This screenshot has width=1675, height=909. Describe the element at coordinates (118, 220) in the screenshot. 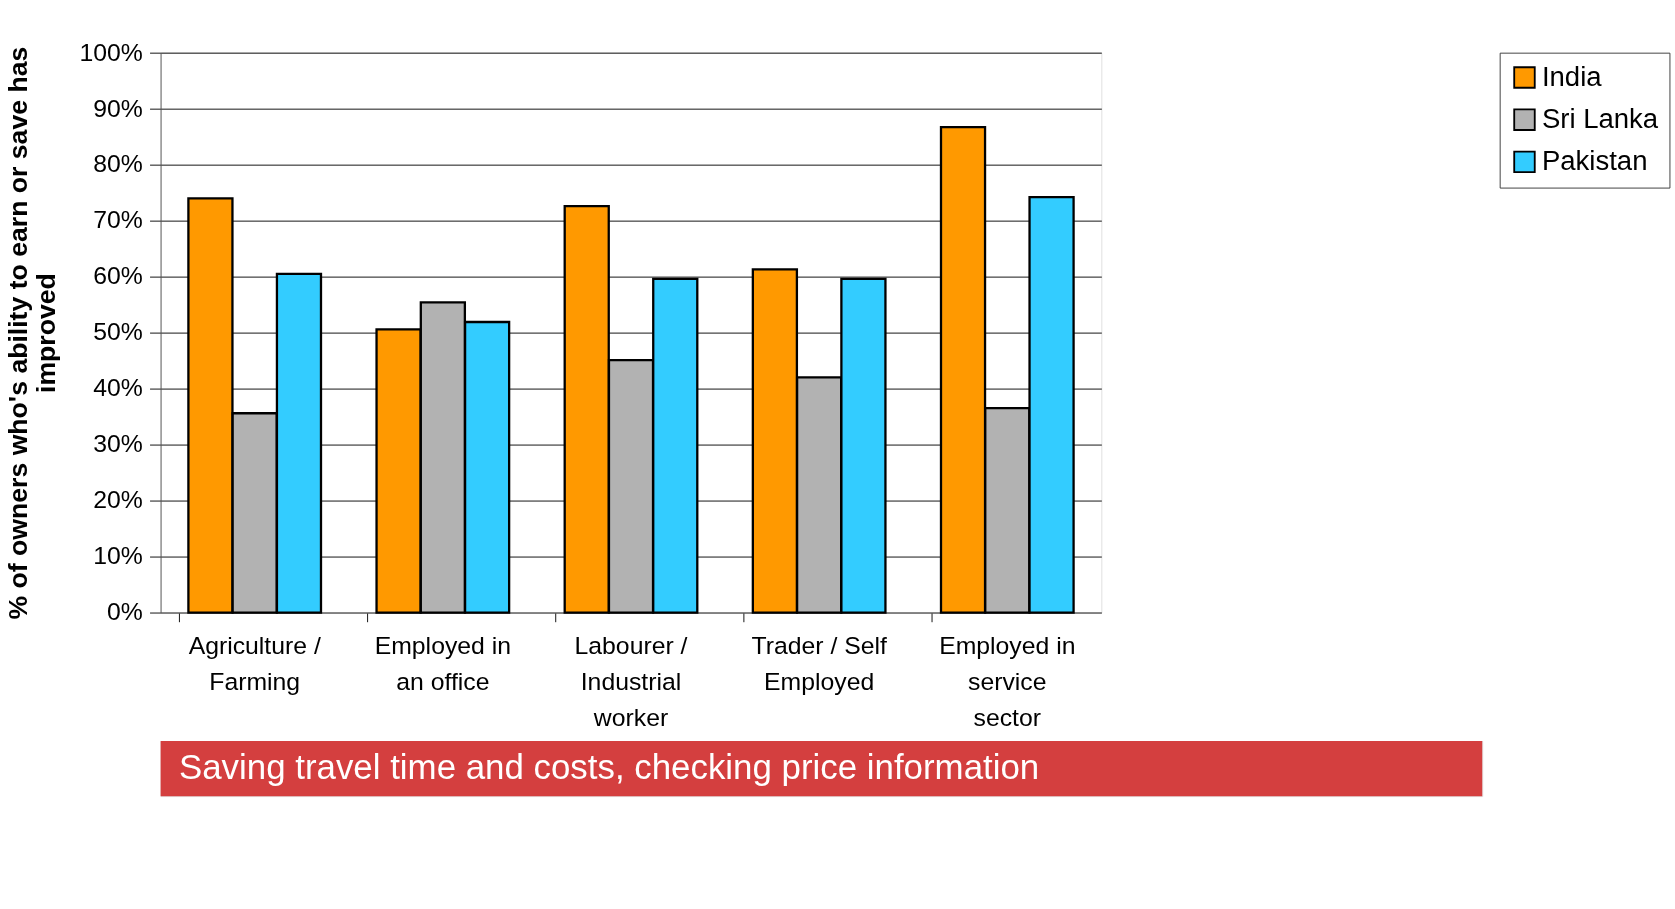

I see `y-tick-label: 70%` at that location.